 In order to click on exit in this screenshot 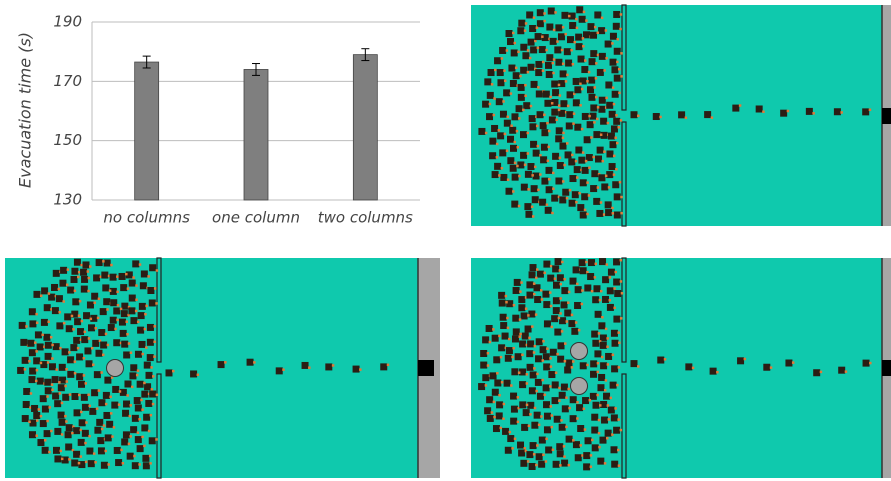, I will do `click(426, 368)`.